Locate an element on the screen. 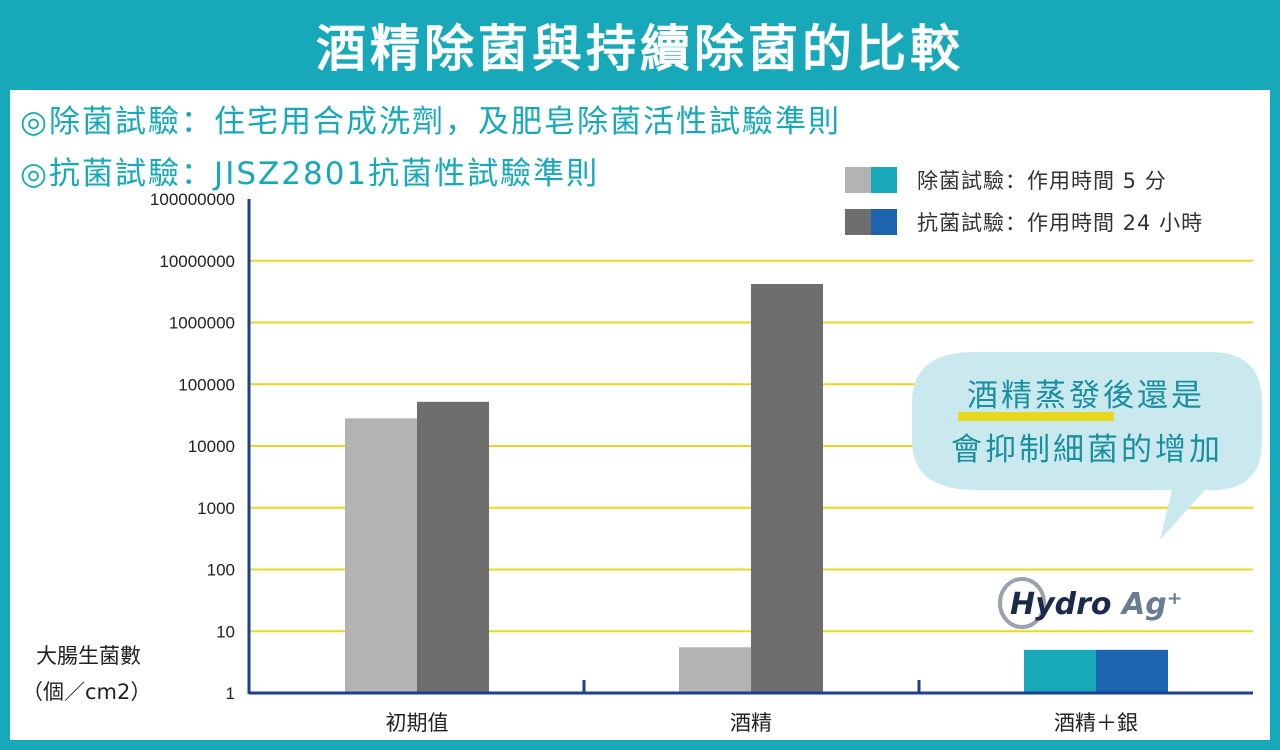 The width and height of the screenshot is (1280, 750). legend-item-sterilization: 除菌試驗：作用時間 5 分 is located at coordinates (1006, 180).